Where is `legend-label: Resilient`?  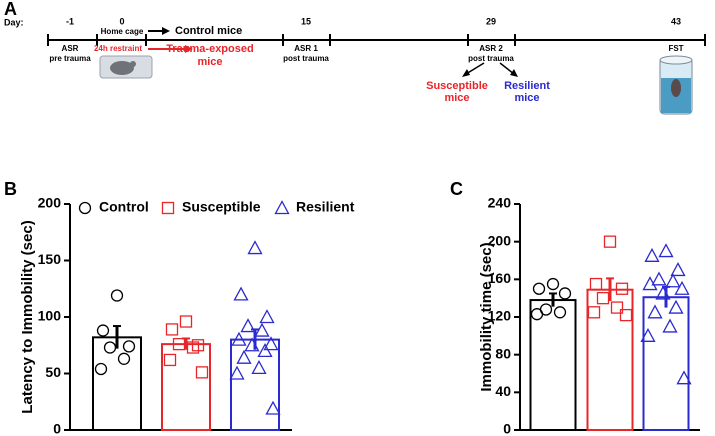 legend-label: Resilient is located at coordinates (325, 207).